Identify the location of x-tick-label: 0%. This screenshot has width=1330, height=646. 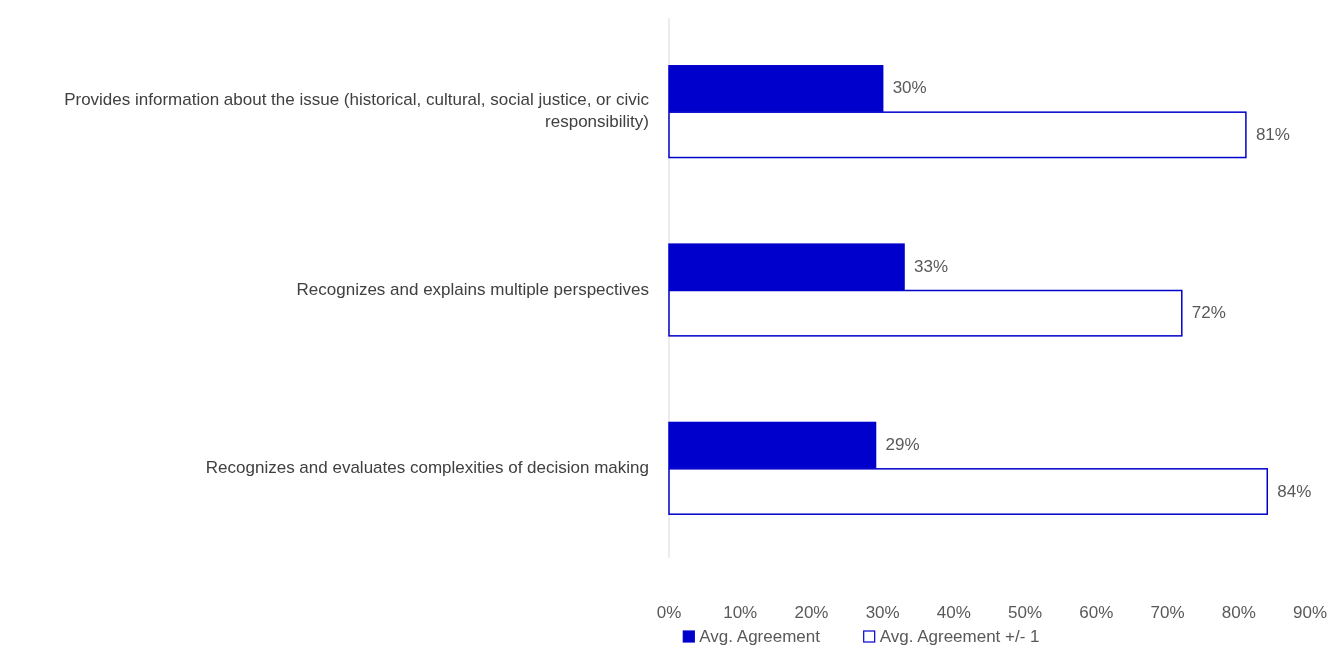
(669, 612).